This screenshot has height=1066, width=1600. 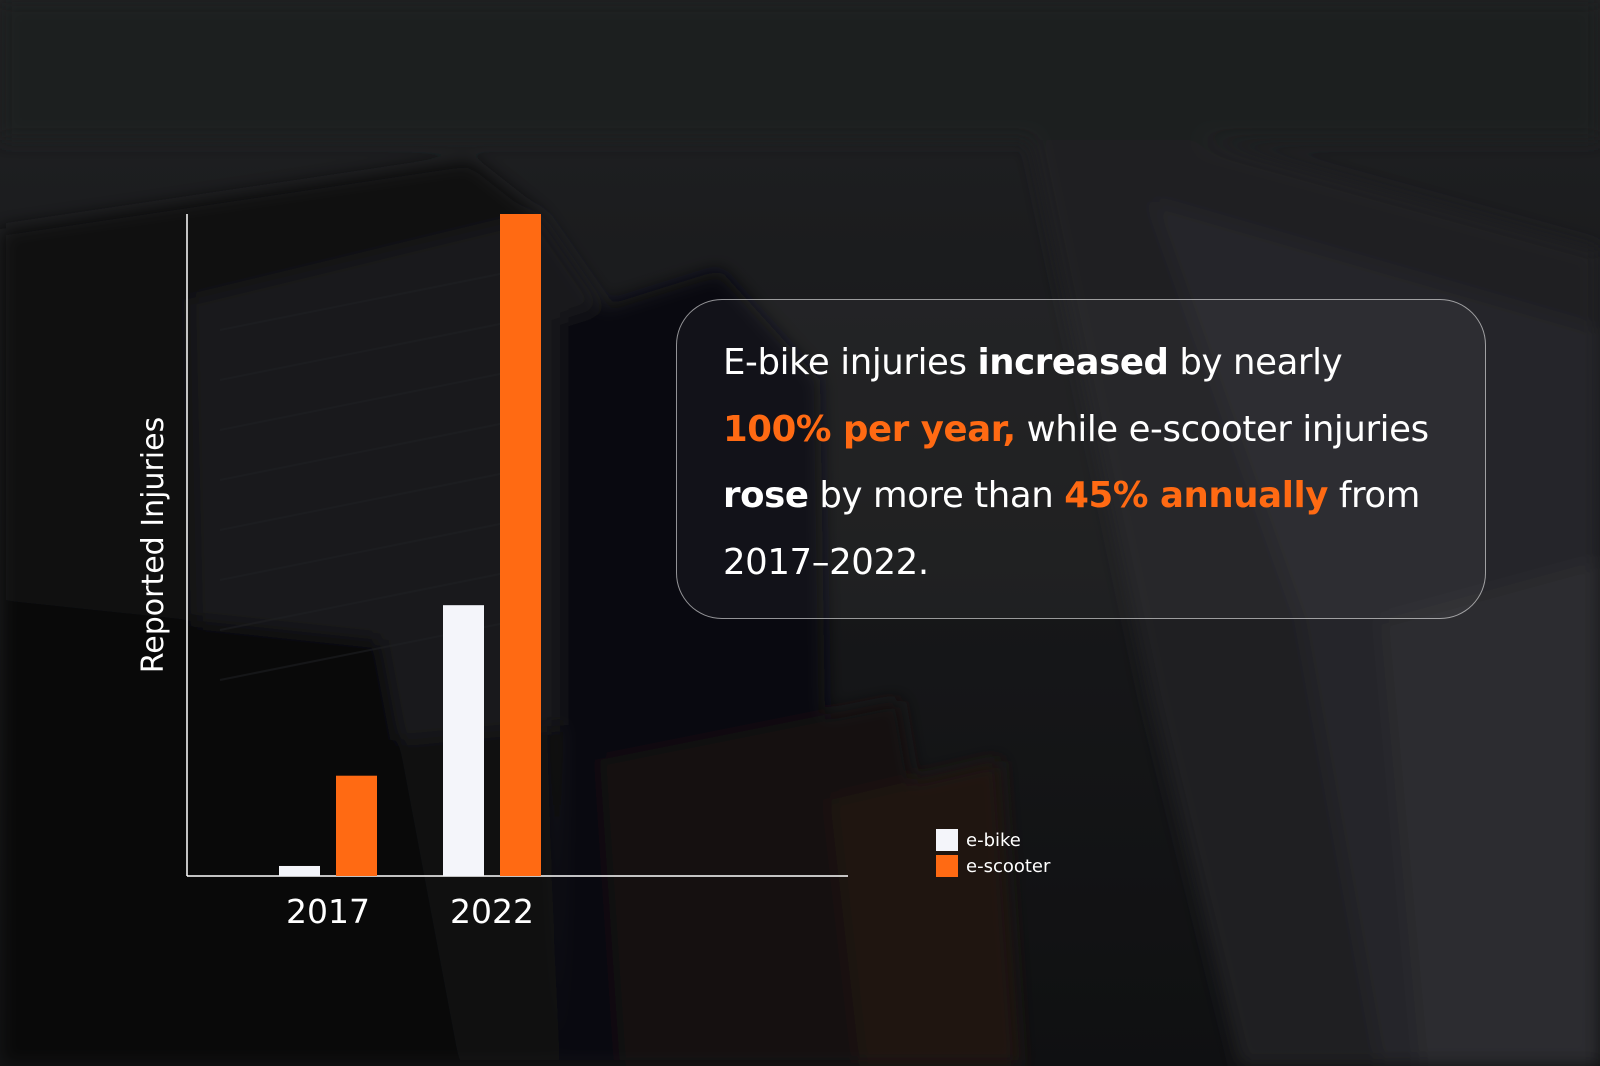 I want to click on bar-e-scooter-2022, so click(x=520, y=545).